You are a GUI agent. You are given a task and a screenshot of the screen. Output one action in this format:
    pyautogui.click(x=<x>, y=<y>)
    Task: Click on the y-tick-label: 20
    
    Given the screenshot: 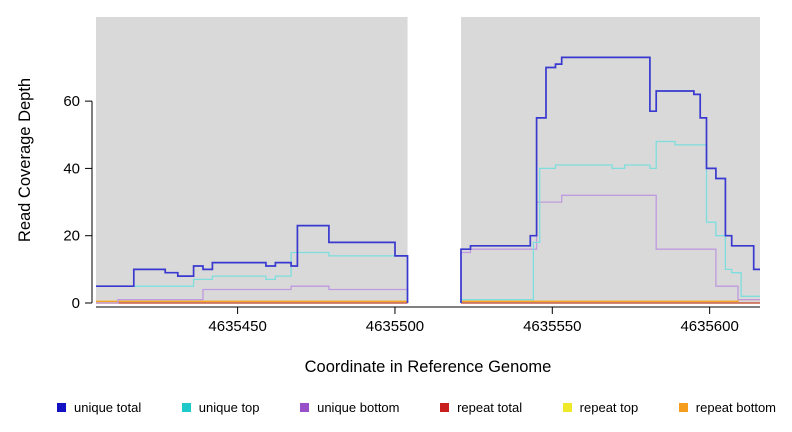 What is the action you would take?
    pyautogui.click(x=71, y=236)
    